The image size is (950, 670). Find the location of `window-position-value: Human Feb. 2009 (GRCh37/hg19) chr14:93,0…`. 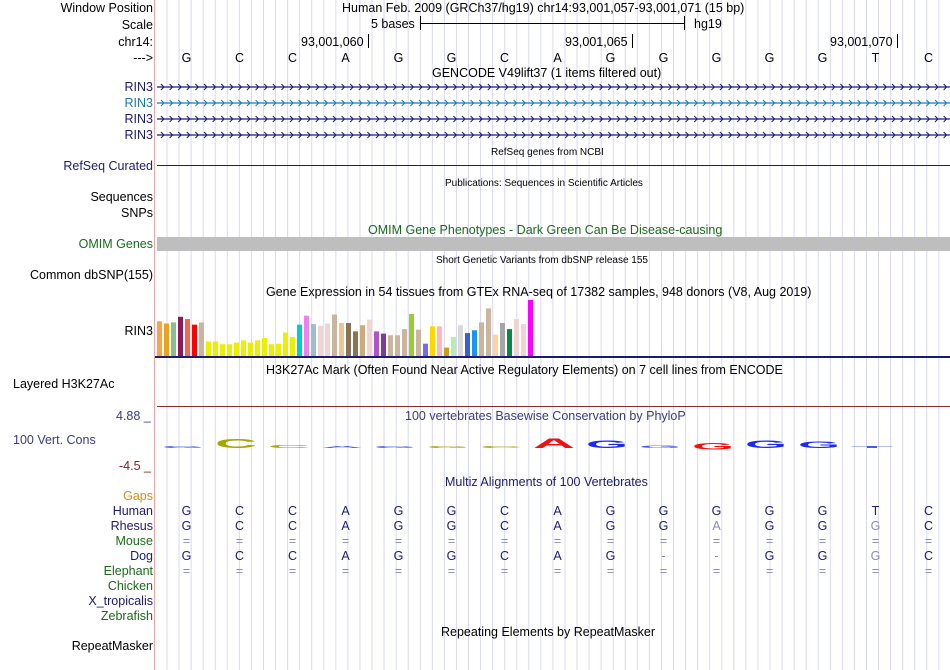

window-position-value: Human Feb. 2009 (GRCh37/hg19) chr14:93,0… is located at coordinates (543, 8).